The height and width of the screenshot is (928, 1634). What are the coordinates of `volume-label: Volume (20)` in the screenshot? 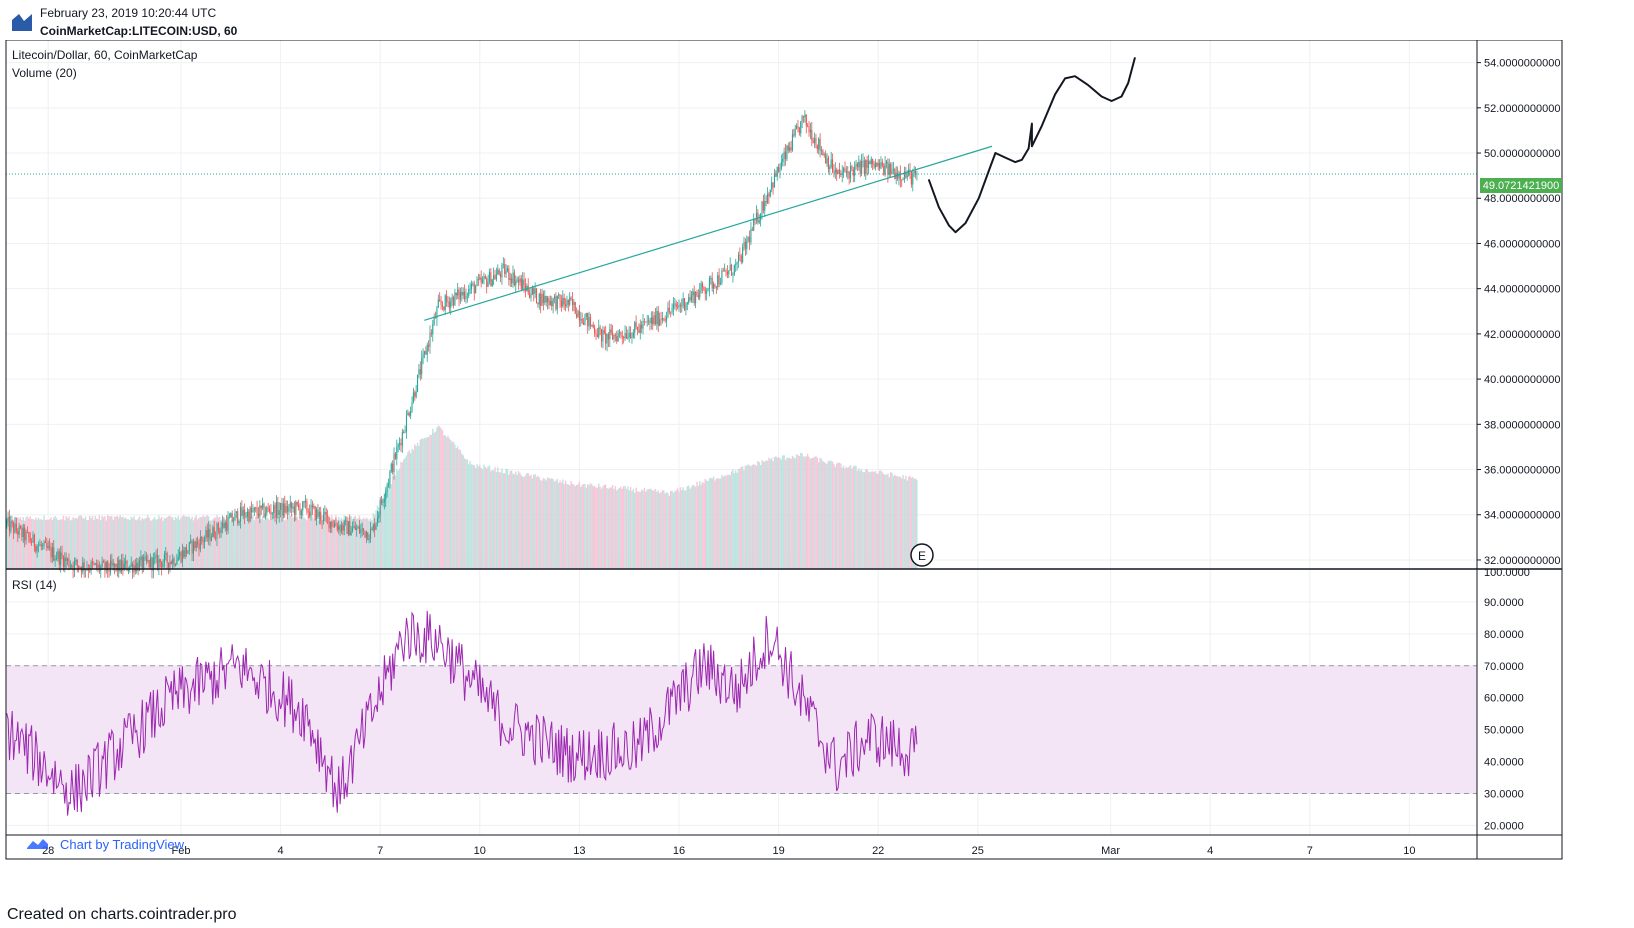 It's located at (44, 73).